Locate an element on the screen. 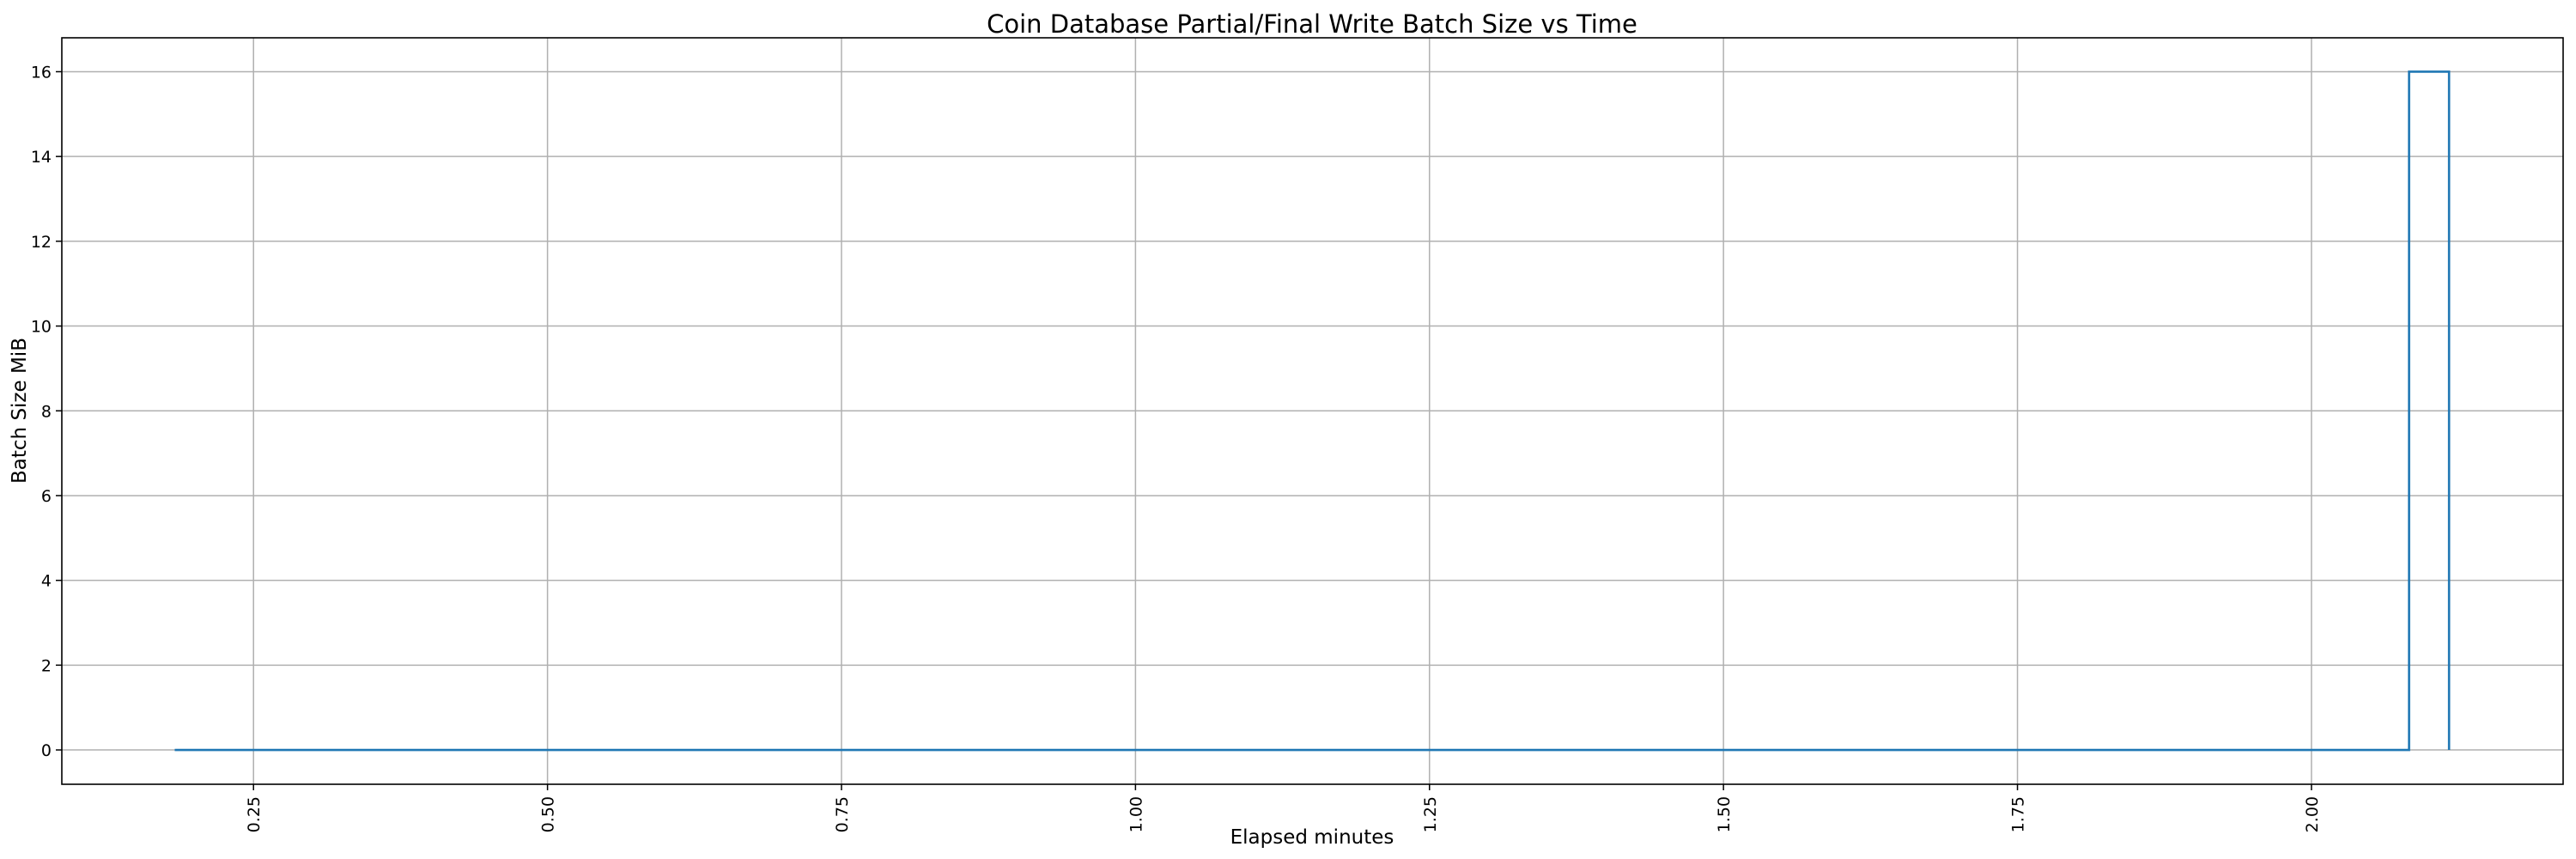  x-tick-label: 0.50 is located at coordinates (548, 814).